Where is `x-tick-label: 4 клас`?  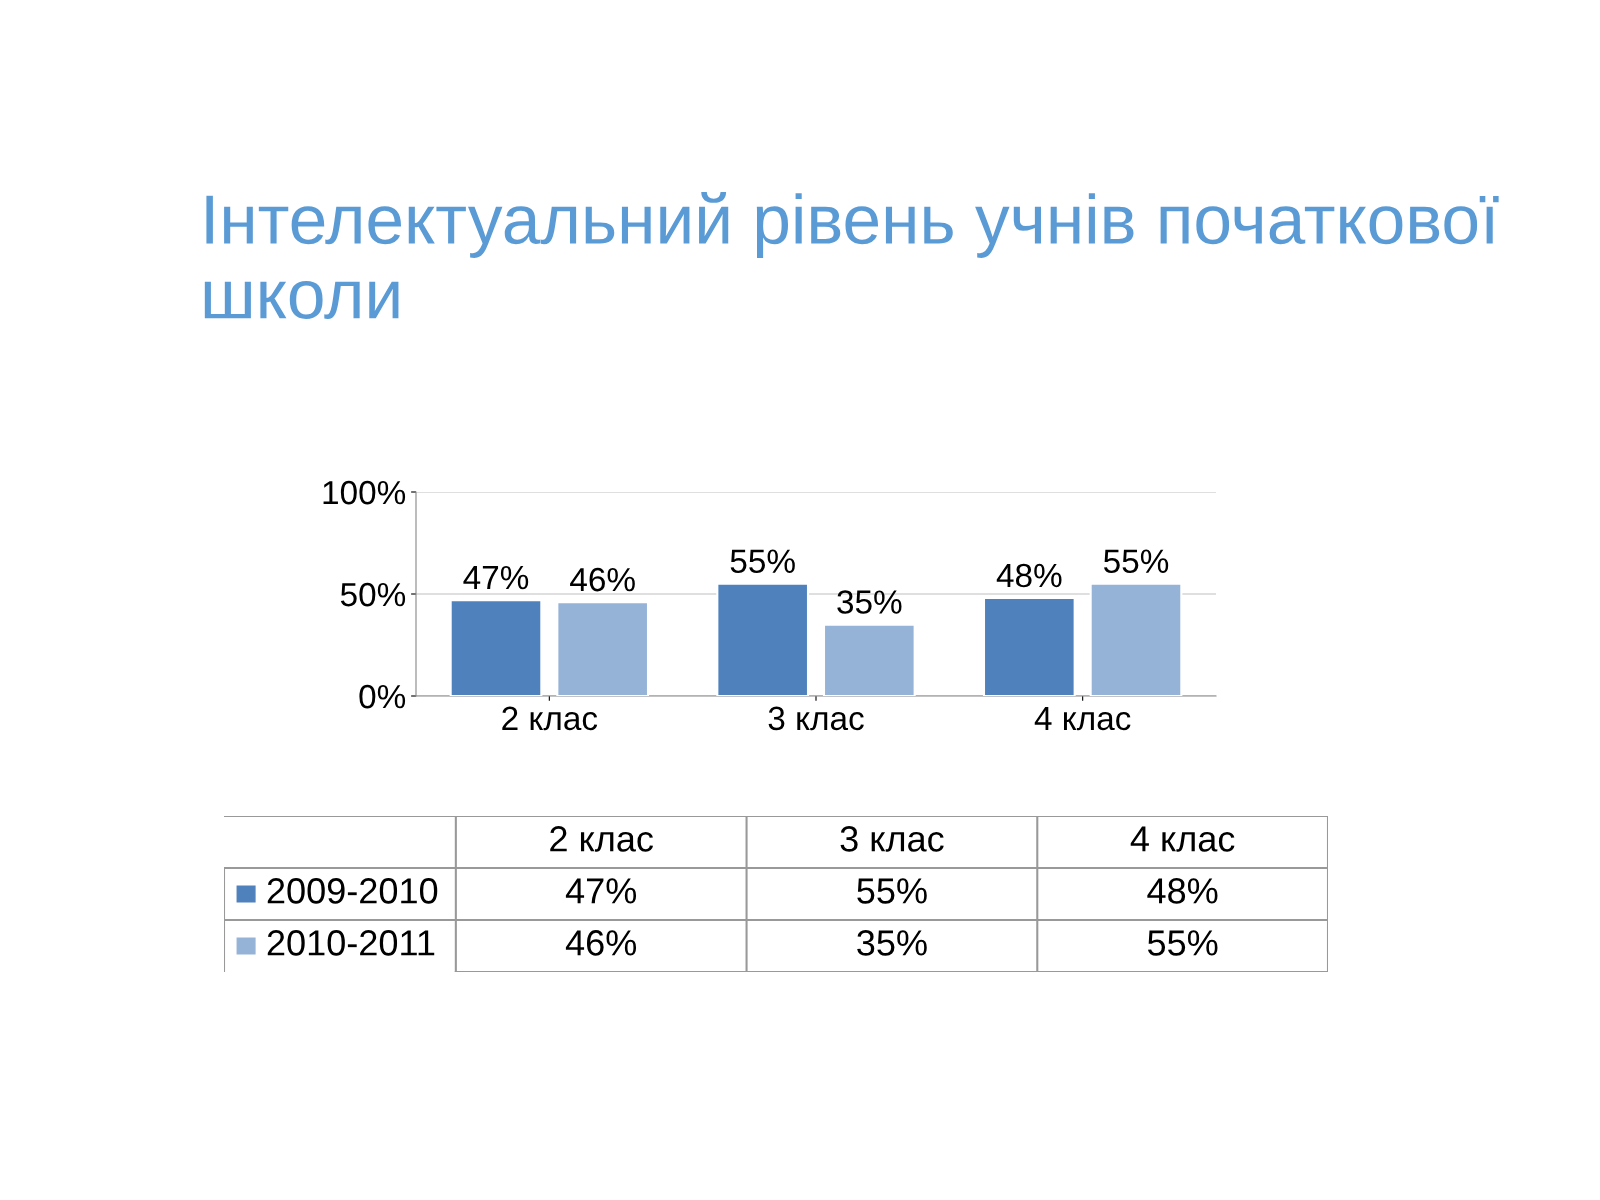
x-tick-label: 4 клас is located at coordinates (1082, 718).